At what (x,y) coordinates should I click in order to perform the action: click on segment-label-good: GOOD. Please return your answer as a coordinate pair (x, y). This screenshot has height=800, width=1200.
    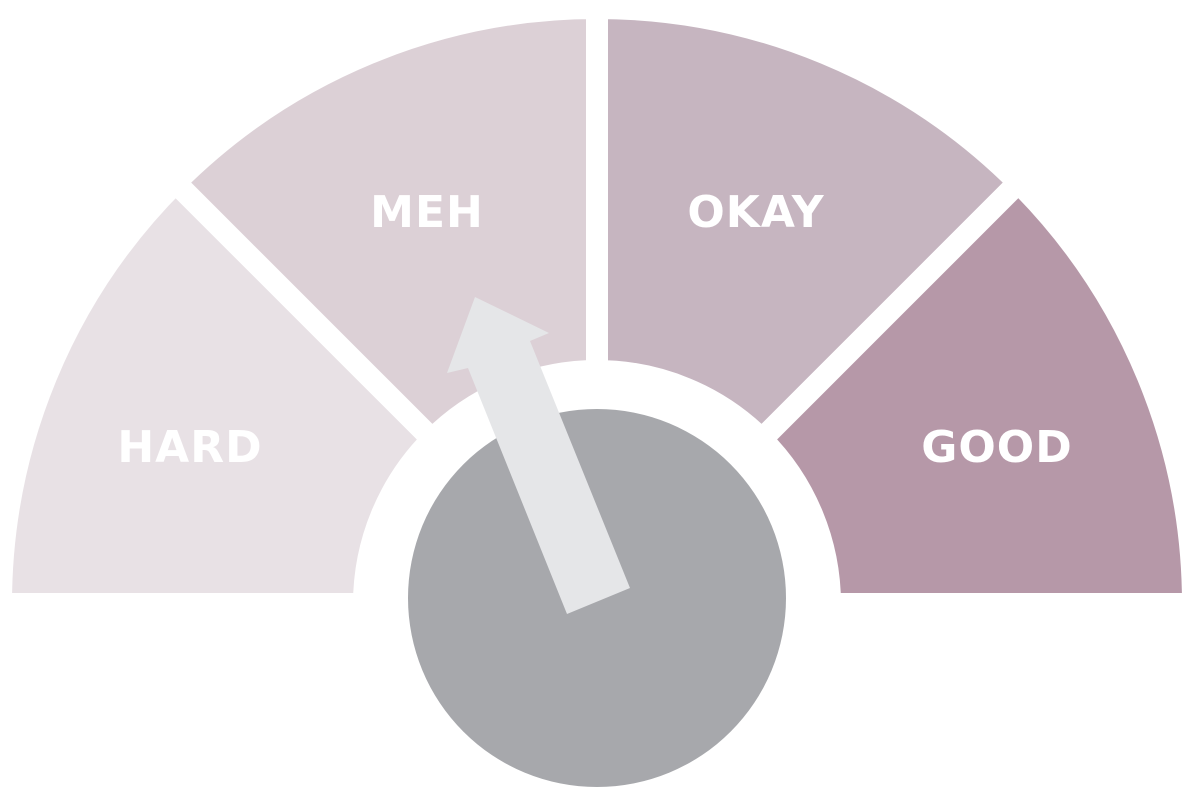
    Looking at the image, I should click on (996, 447).